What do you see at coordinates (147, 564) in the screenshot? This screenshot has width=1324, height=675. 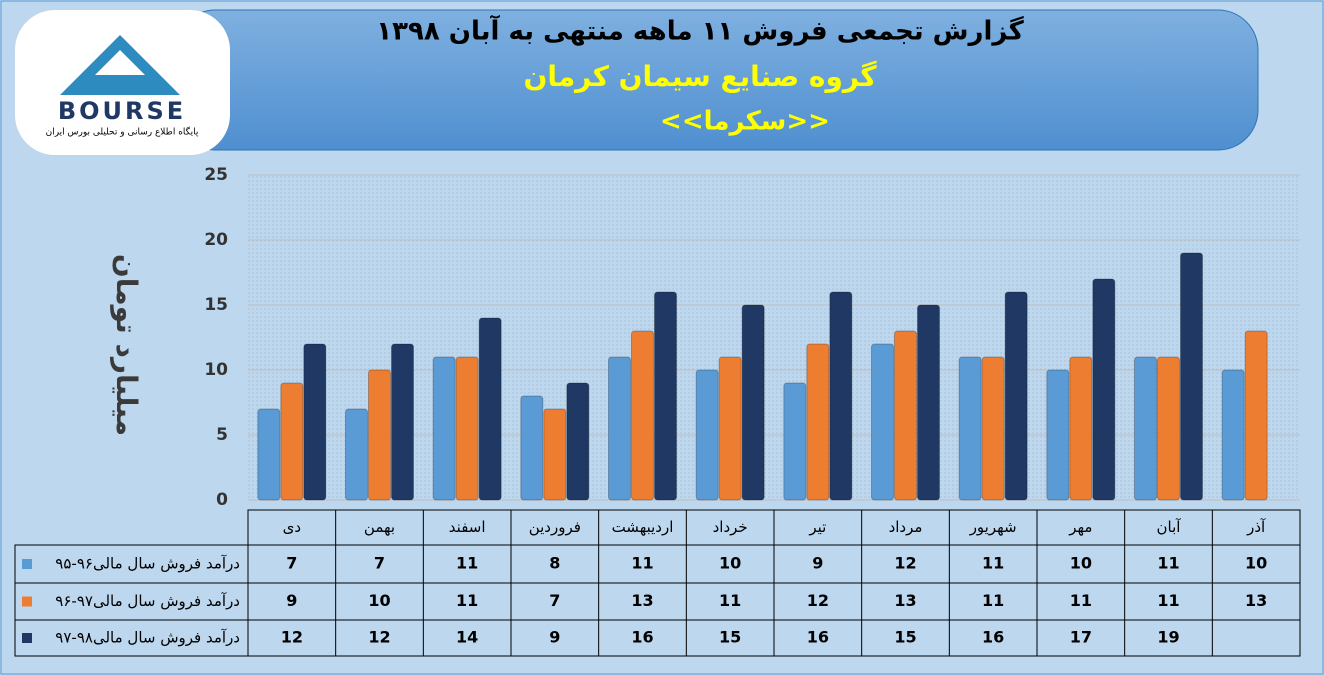 I see `legend-label: درآمد فروش سال مالی۹۶-۹۵` at bounding box center [147, 564].